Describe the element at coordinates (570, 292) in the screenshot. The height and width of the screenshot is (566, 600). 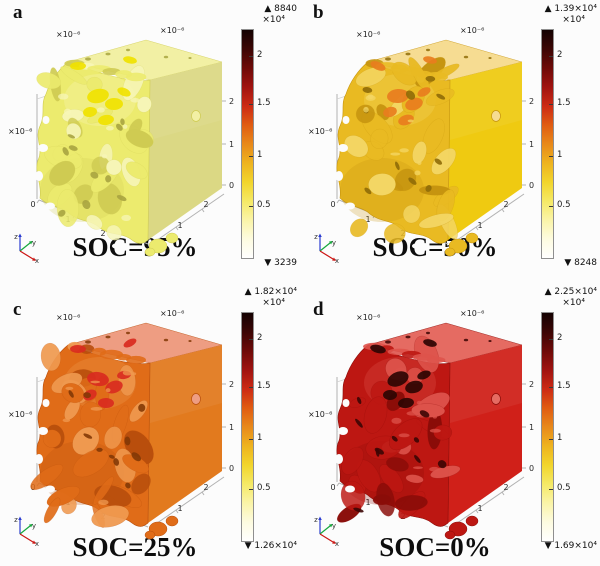
I see `colorbar-max-label: ▲ 2.25×10⁴` at that location.